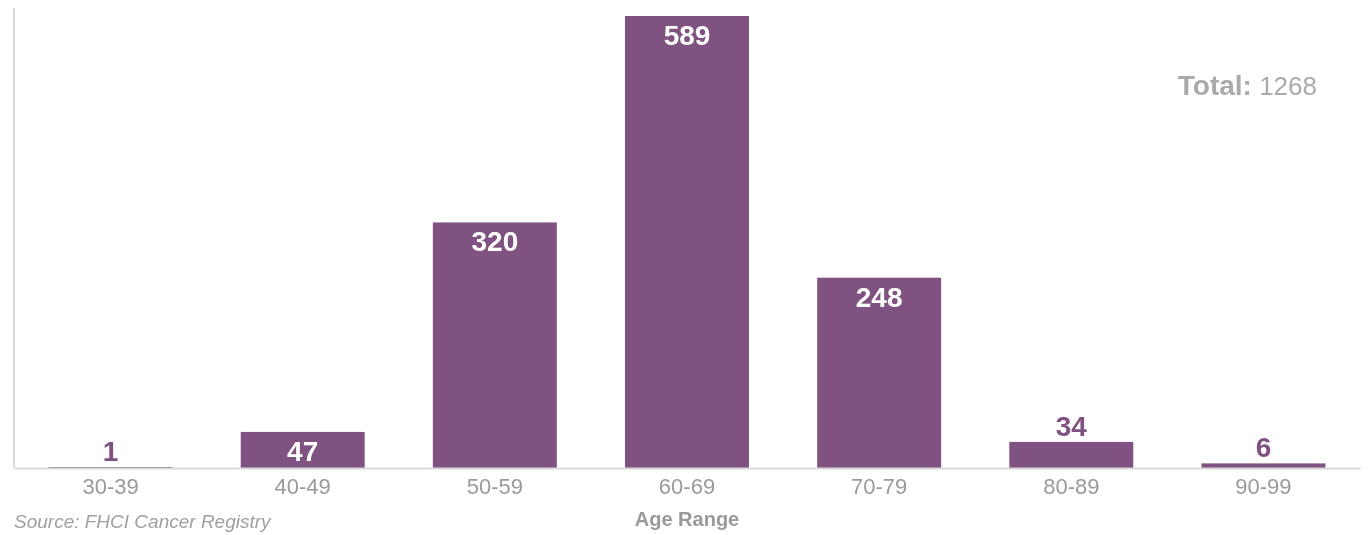  Describe the element at coordinates (1071, 426) in the screenshot. I see `data-label: 34` at that location.